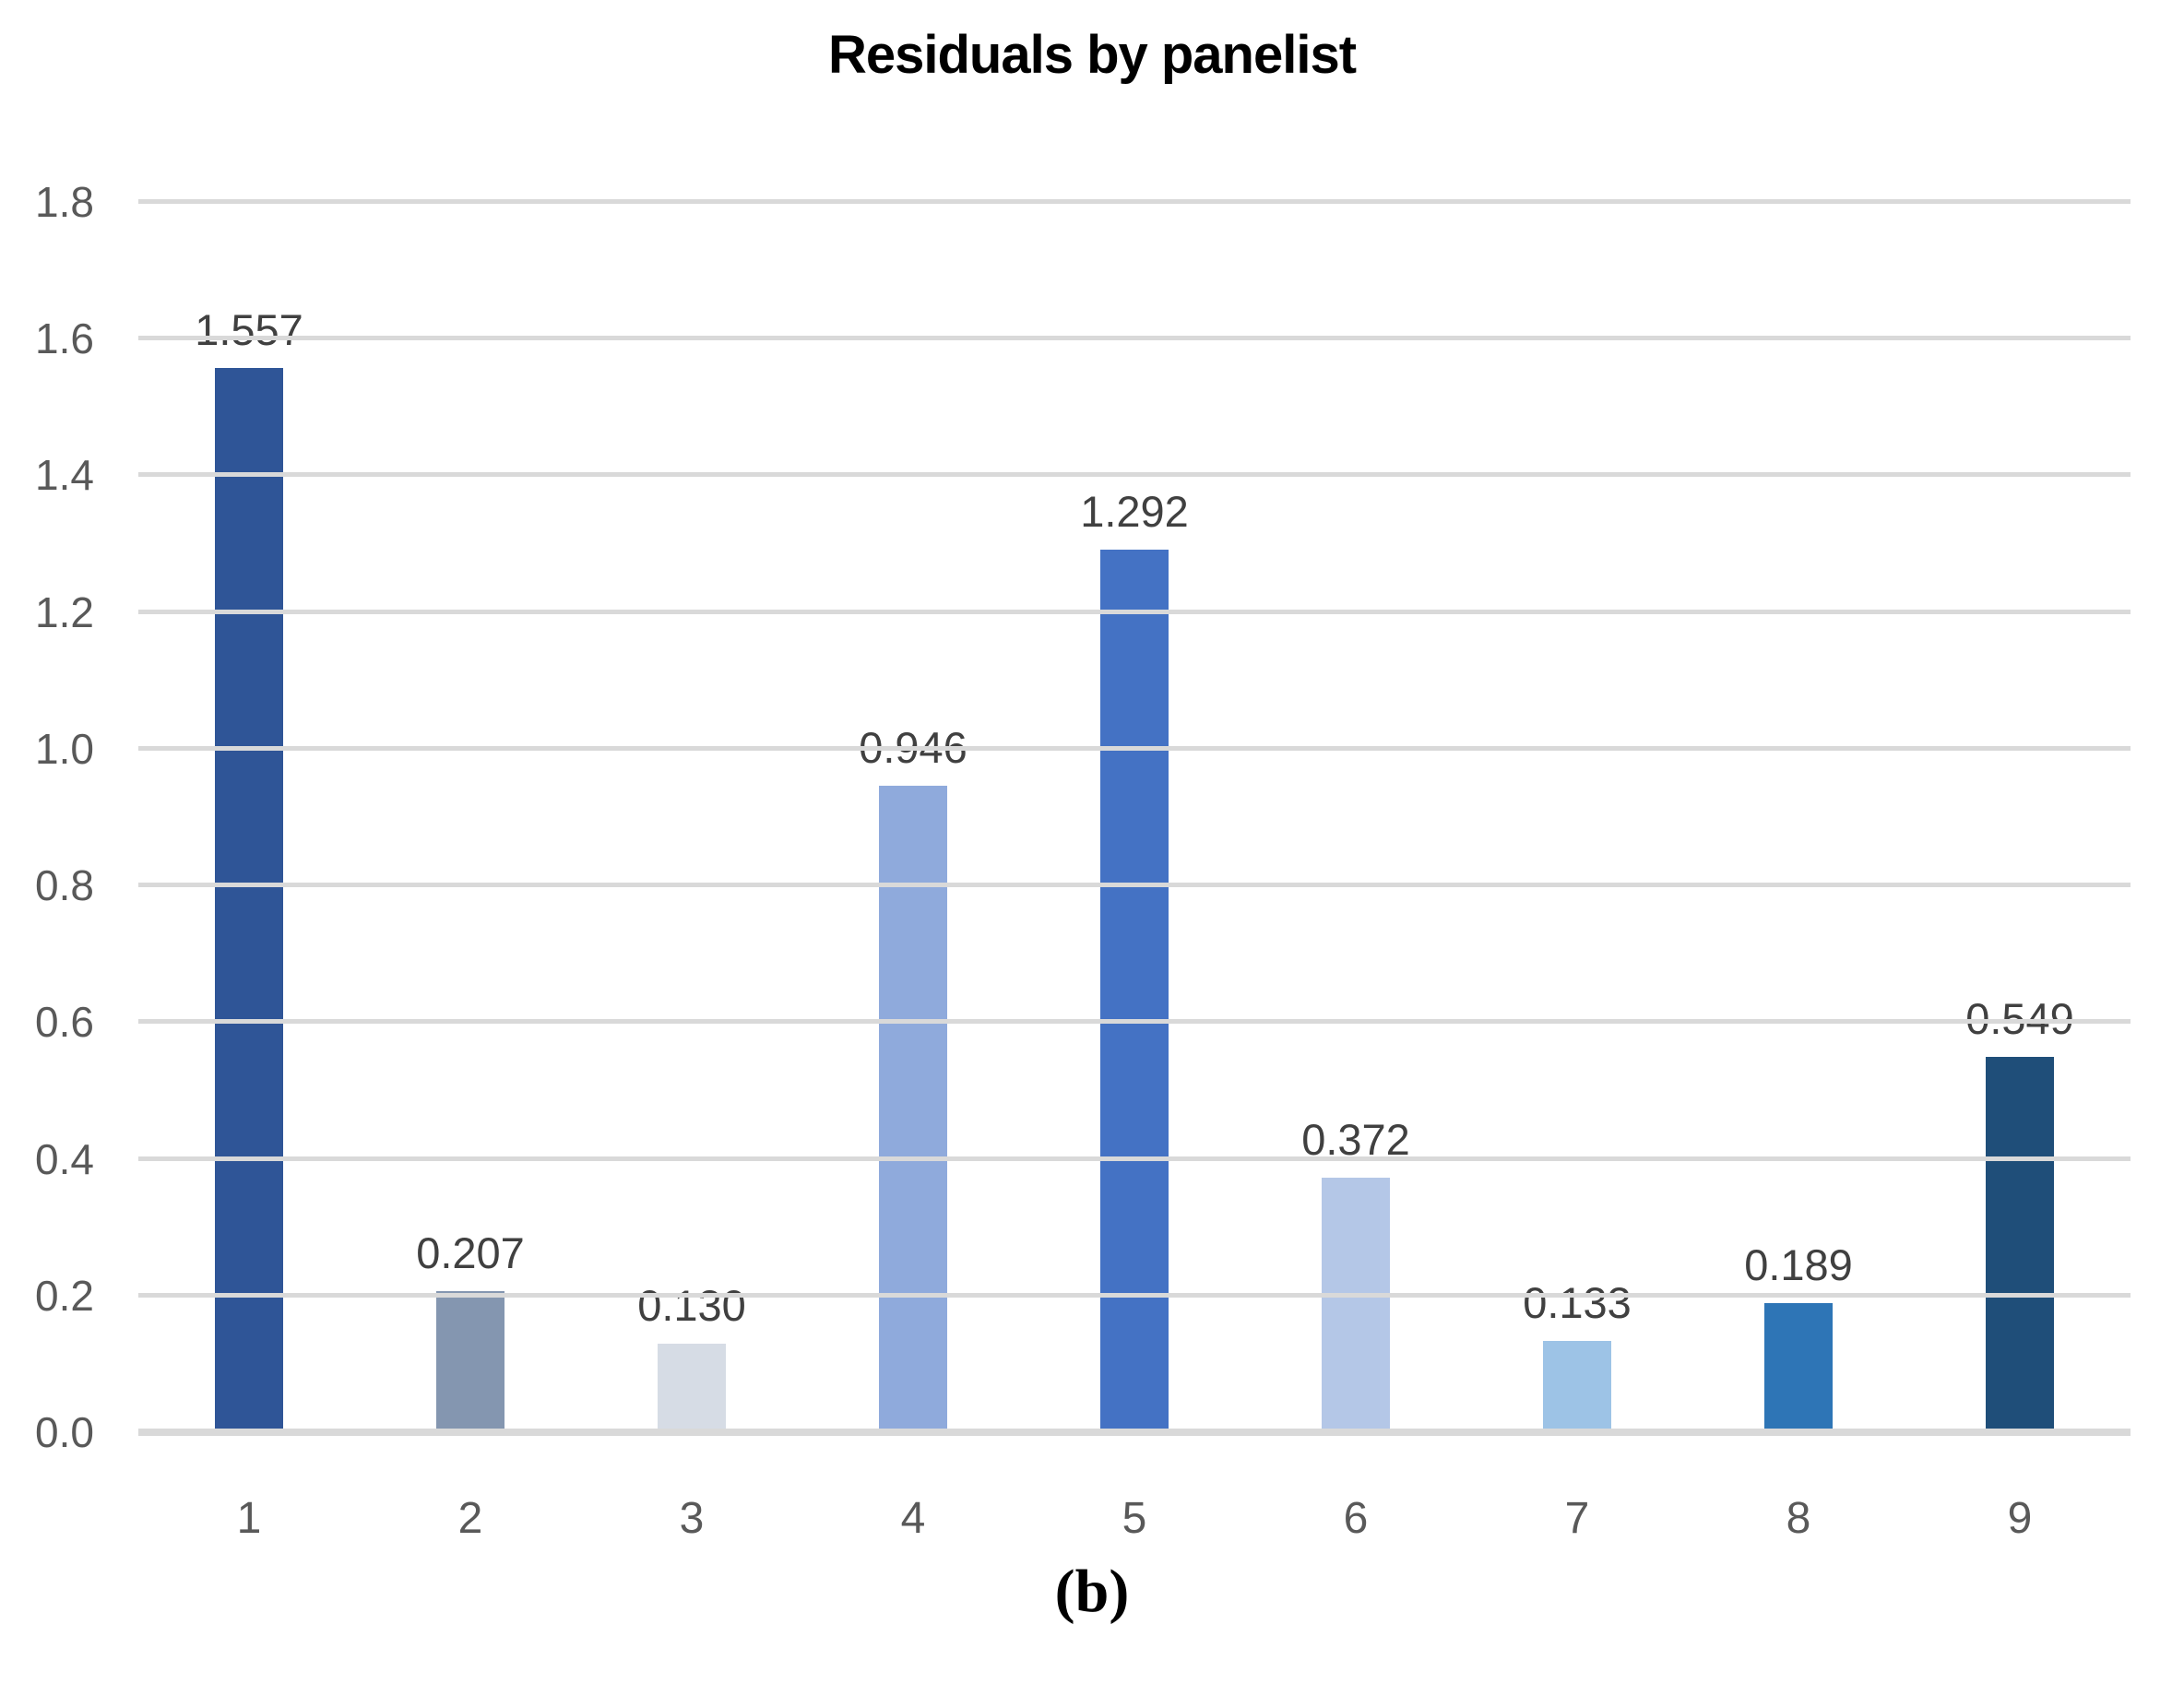  What do you see at coordinates (64, 1158) in the screenshot?
I see `y-tick-label: 0.4` at bounding box center [64, 1158].